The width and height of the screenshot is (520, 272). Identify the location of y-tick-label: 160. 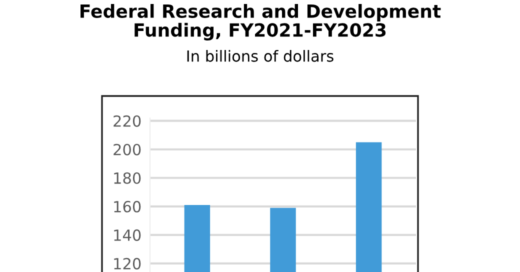
(127, 206).